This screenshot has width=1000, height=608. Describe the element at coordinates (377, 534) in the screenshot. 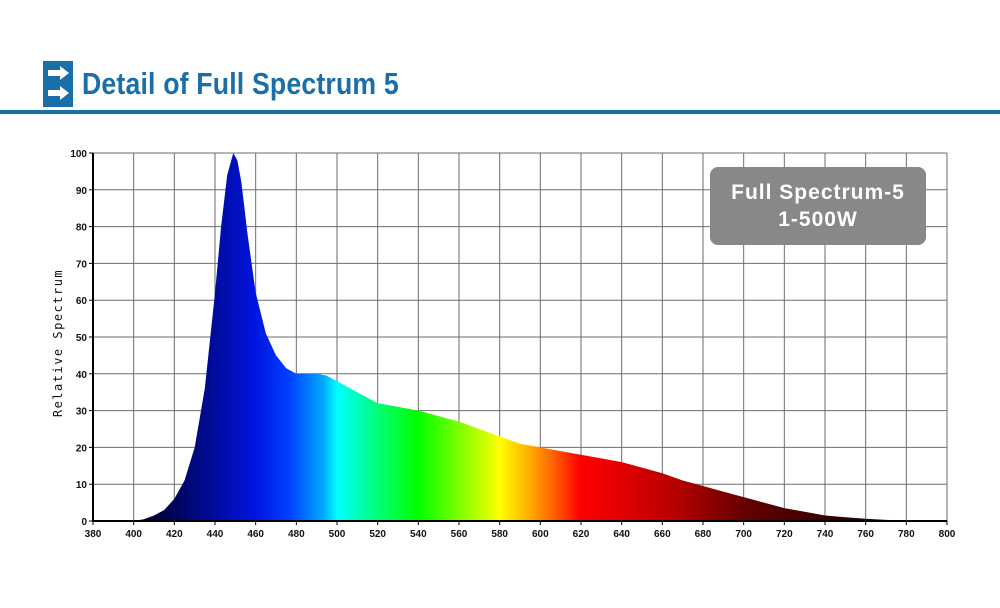

I see `x-tick-label-520: 520` at that location.